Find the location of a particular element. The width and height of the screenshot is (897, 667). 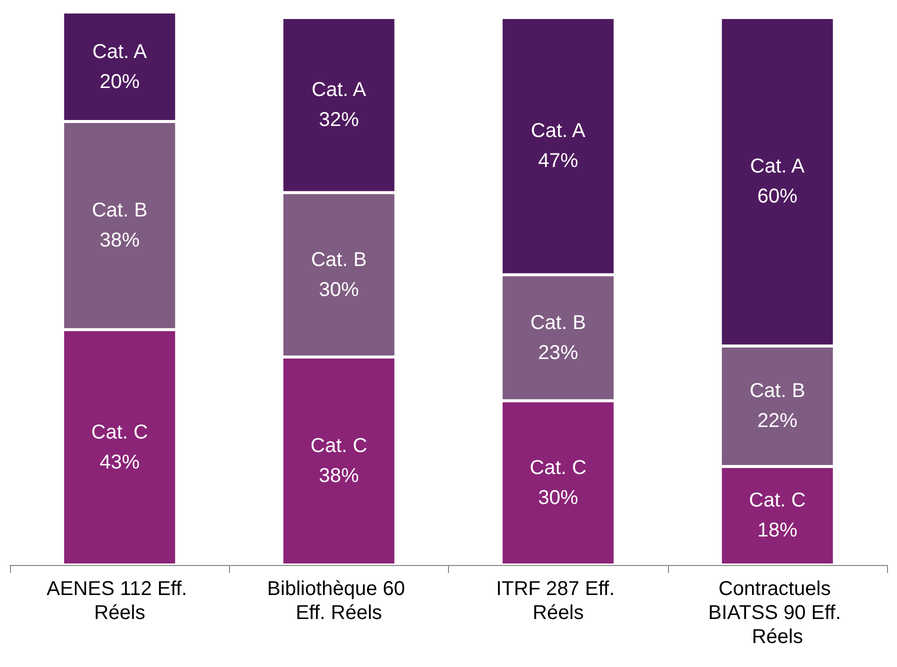

data-label: 20% is located at coordinates (120, 81).